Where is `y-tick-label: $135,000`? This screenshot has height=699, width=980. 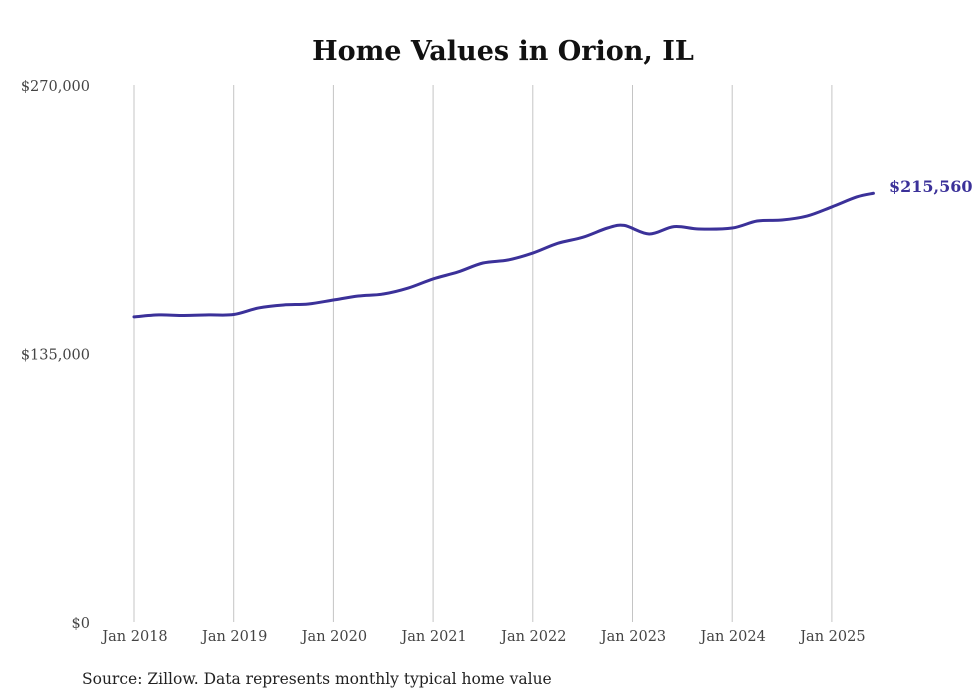
y-tick-label: $135,000 is located at coordinates (55, 356).